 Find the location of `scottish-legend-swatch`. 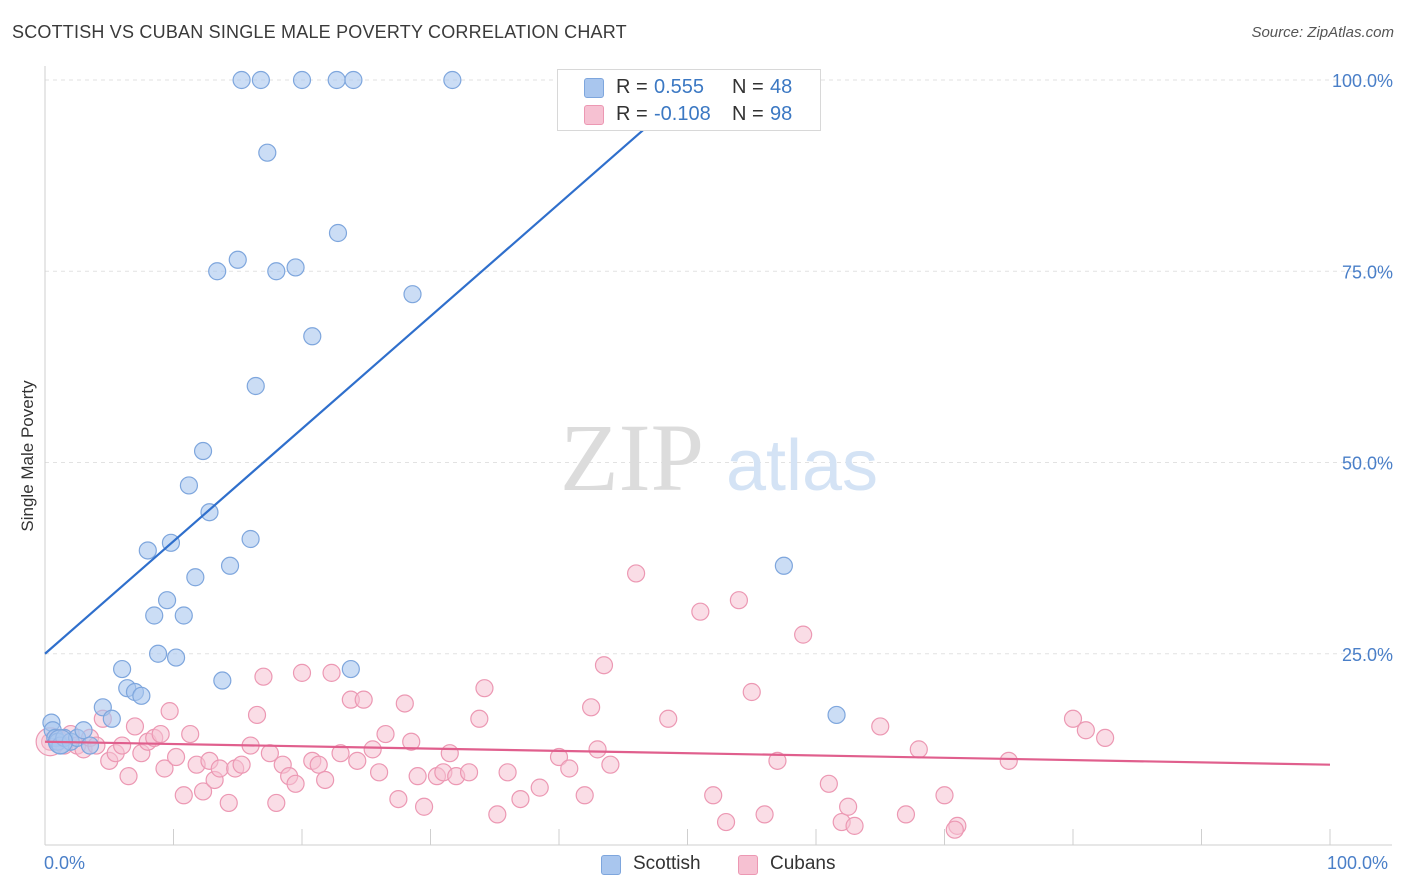

scottish-legend-swatch is located at coordinates (611, 865).